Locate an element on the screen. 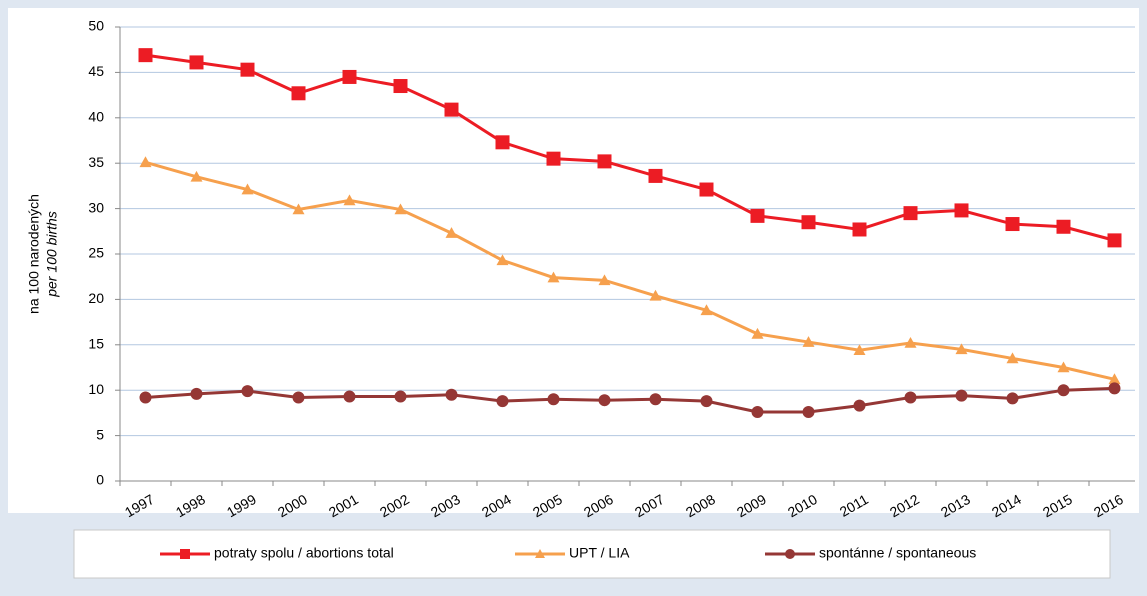  y-tick-label: 40 is located at coordinates (96, 117).